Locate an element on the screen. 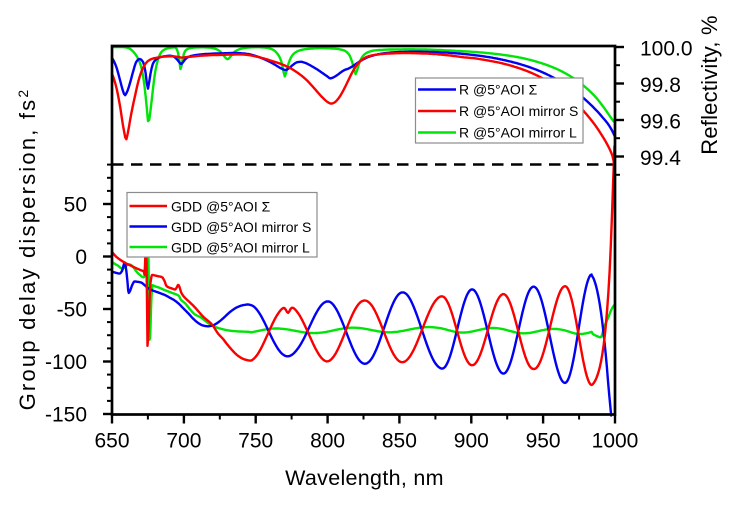 The height and width of the screenshot is (505, 735). svg-text: 750 is located at coordinates (255, 441).